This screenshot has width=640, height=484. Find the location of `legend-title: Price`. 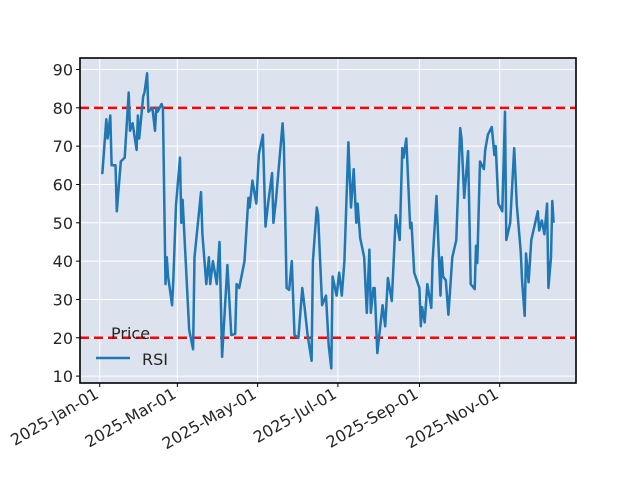

legend-title: Price is located at coordinates (130, 333).